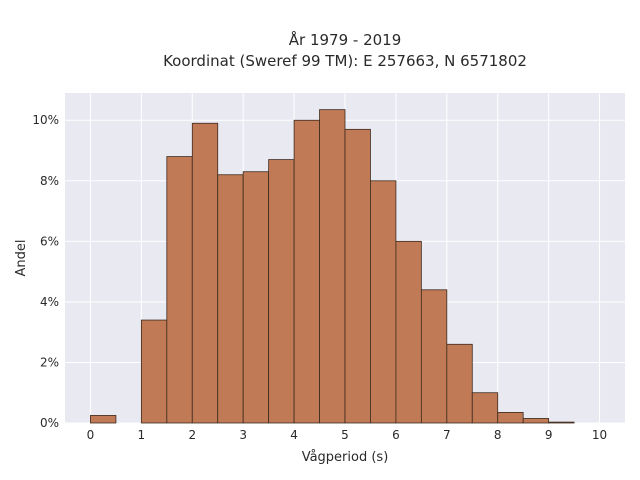  I want to click on x-tick-label: 2, so click(192, 435).